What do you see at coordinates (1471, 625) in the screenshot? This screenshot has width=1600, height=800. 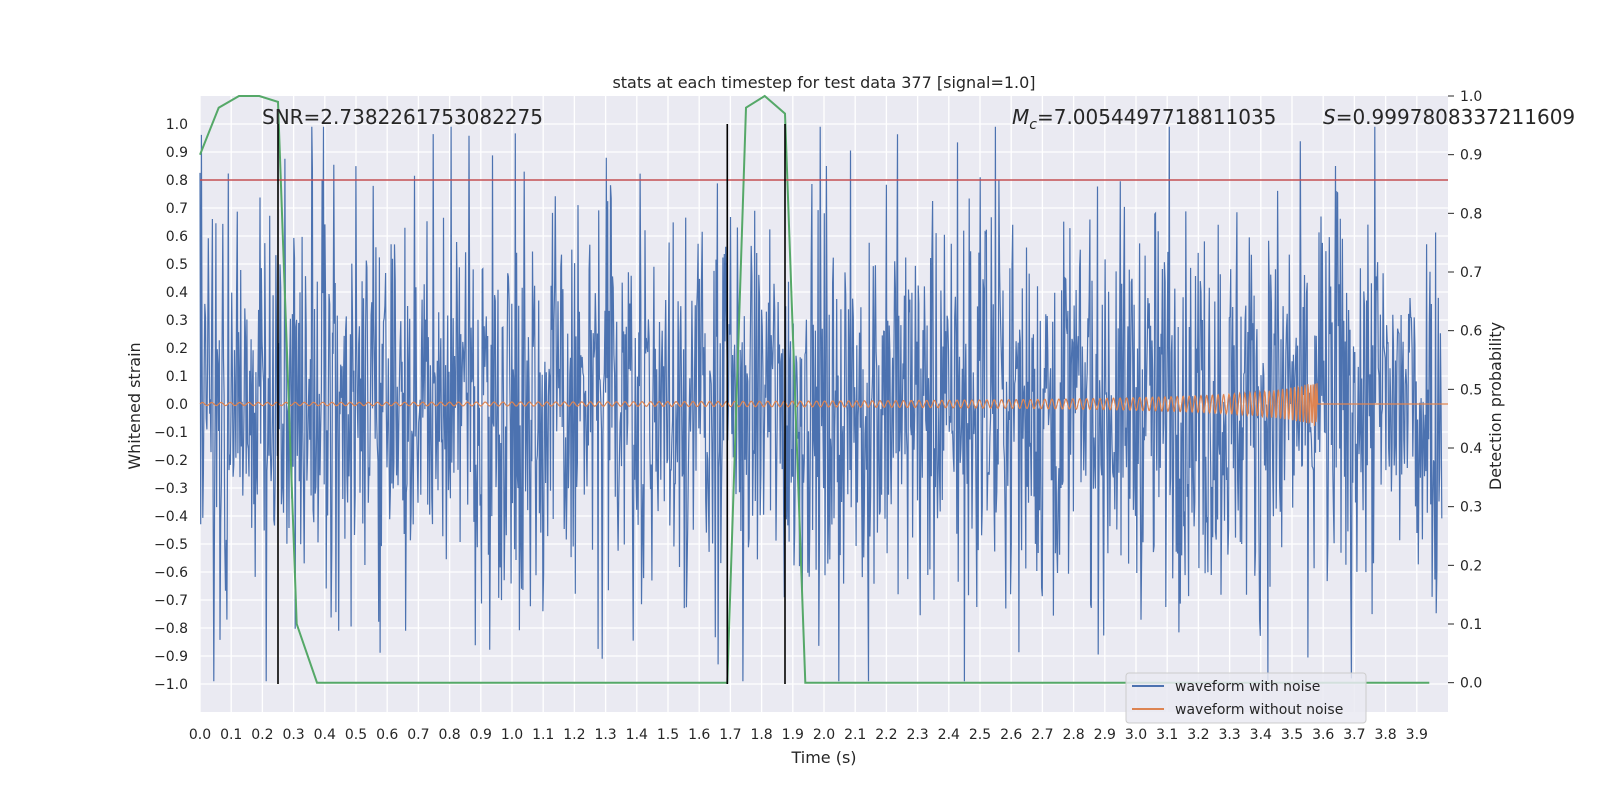 I see `y2-tick-label: 0.1` at bounding box center [1471, 625].